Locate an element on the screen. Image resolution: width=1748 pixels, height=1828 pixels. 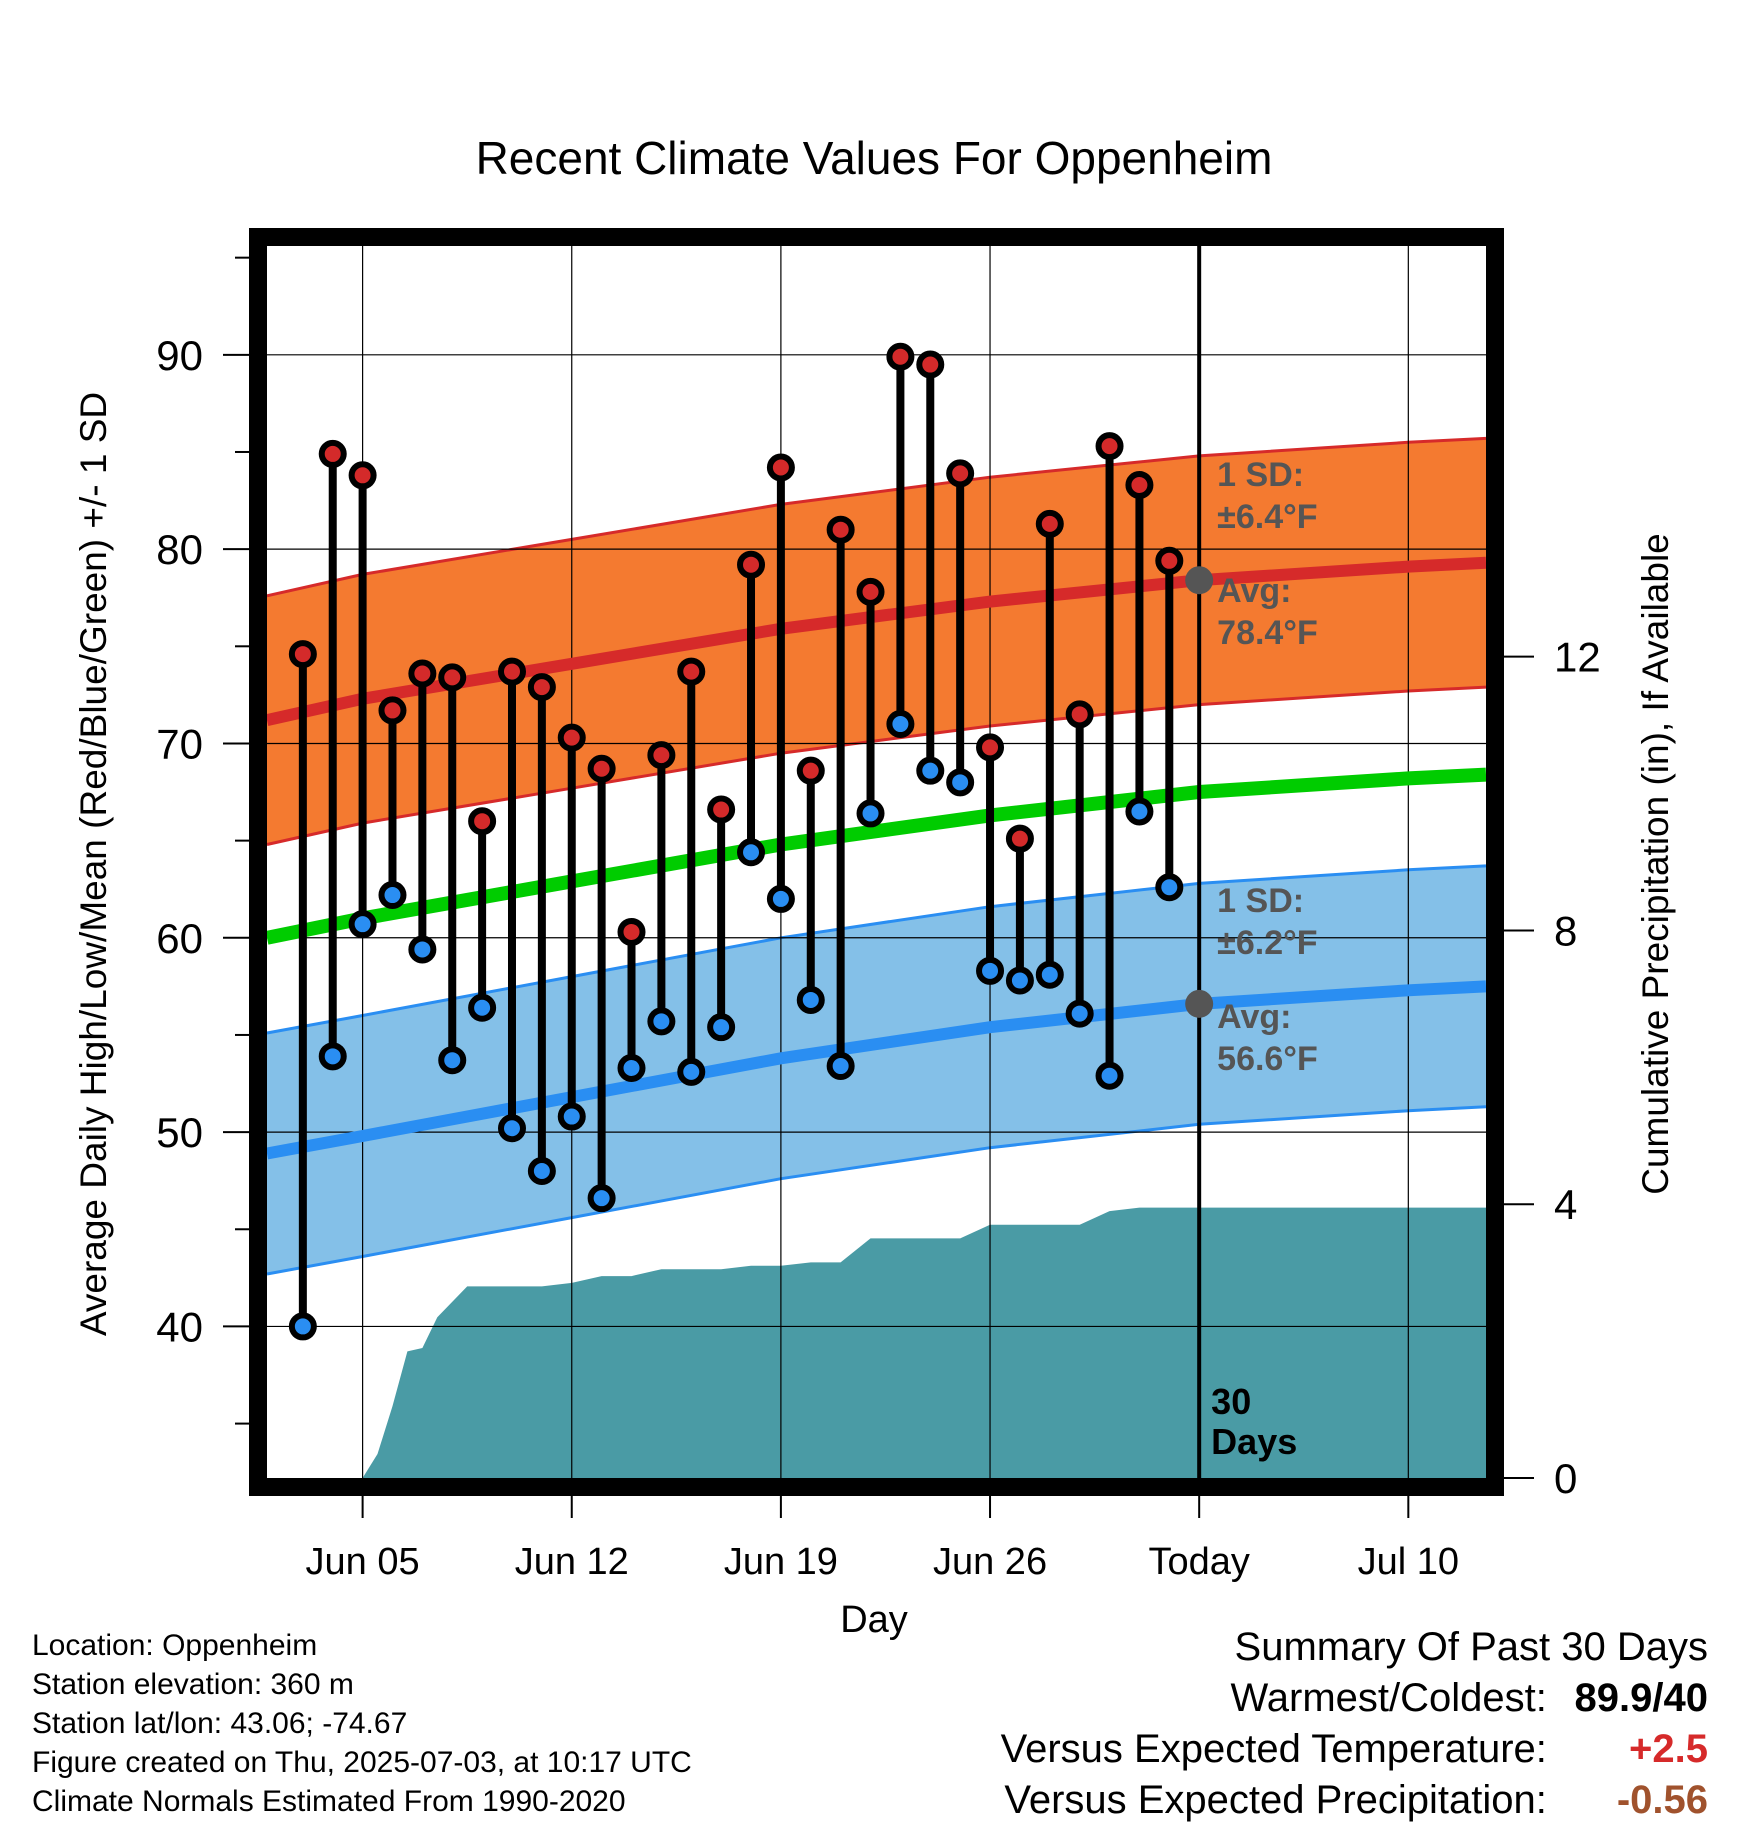
x-tick-label: Jun 05 is located at coordinates (363, 1562).